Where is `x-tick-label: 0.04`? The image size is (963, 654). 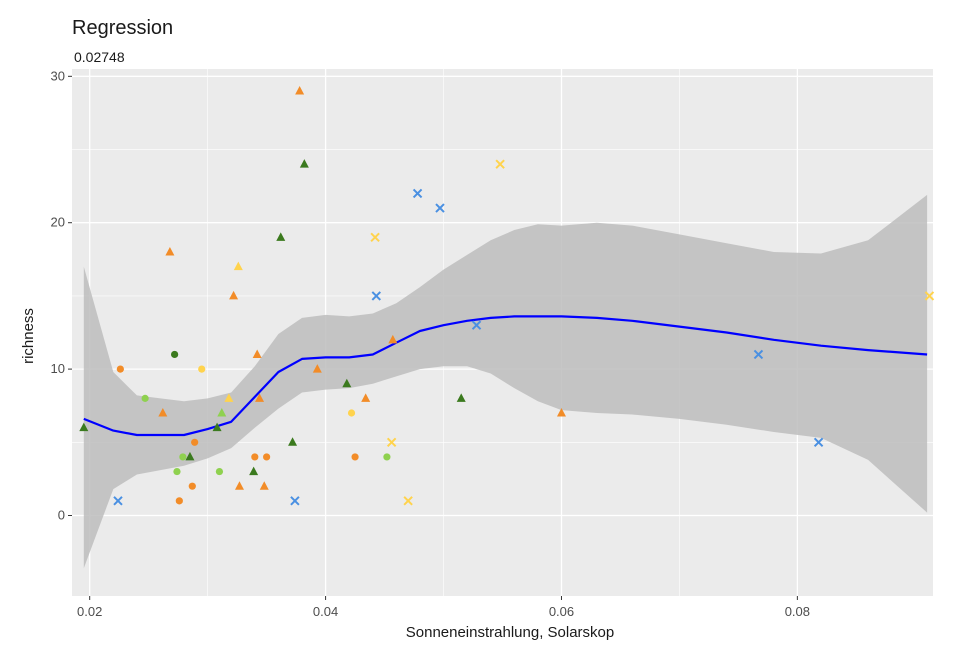
x-tick-label: 0.04 is located at coordinates (325, 611).